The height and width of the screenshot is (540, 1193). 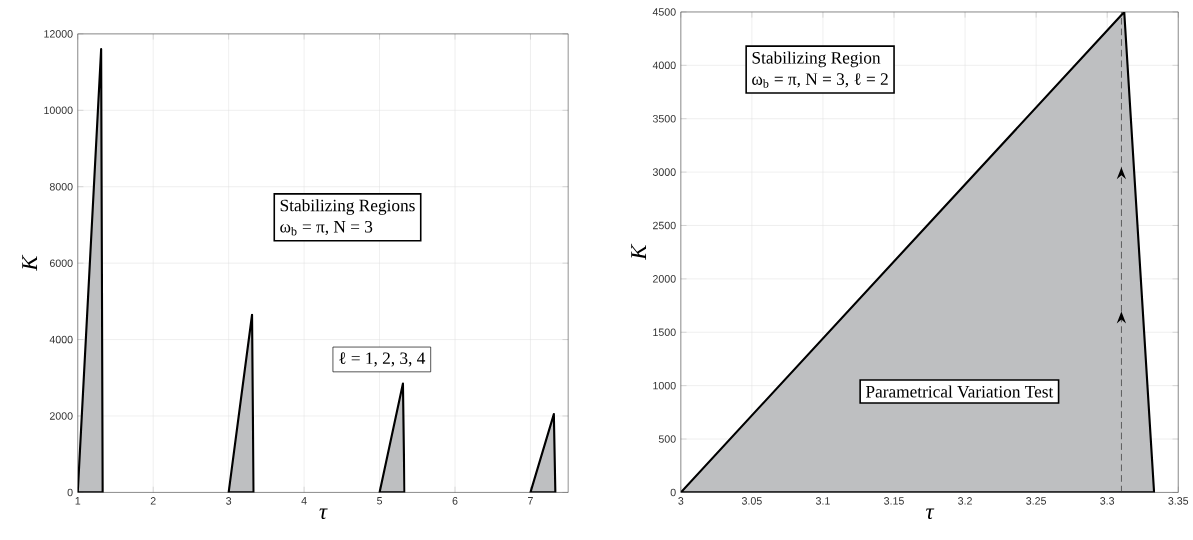 What do you see at coordinates (61, 263) in the screenshot?
I see `y-tick-label: 6000` at bounding box center [61, 263].